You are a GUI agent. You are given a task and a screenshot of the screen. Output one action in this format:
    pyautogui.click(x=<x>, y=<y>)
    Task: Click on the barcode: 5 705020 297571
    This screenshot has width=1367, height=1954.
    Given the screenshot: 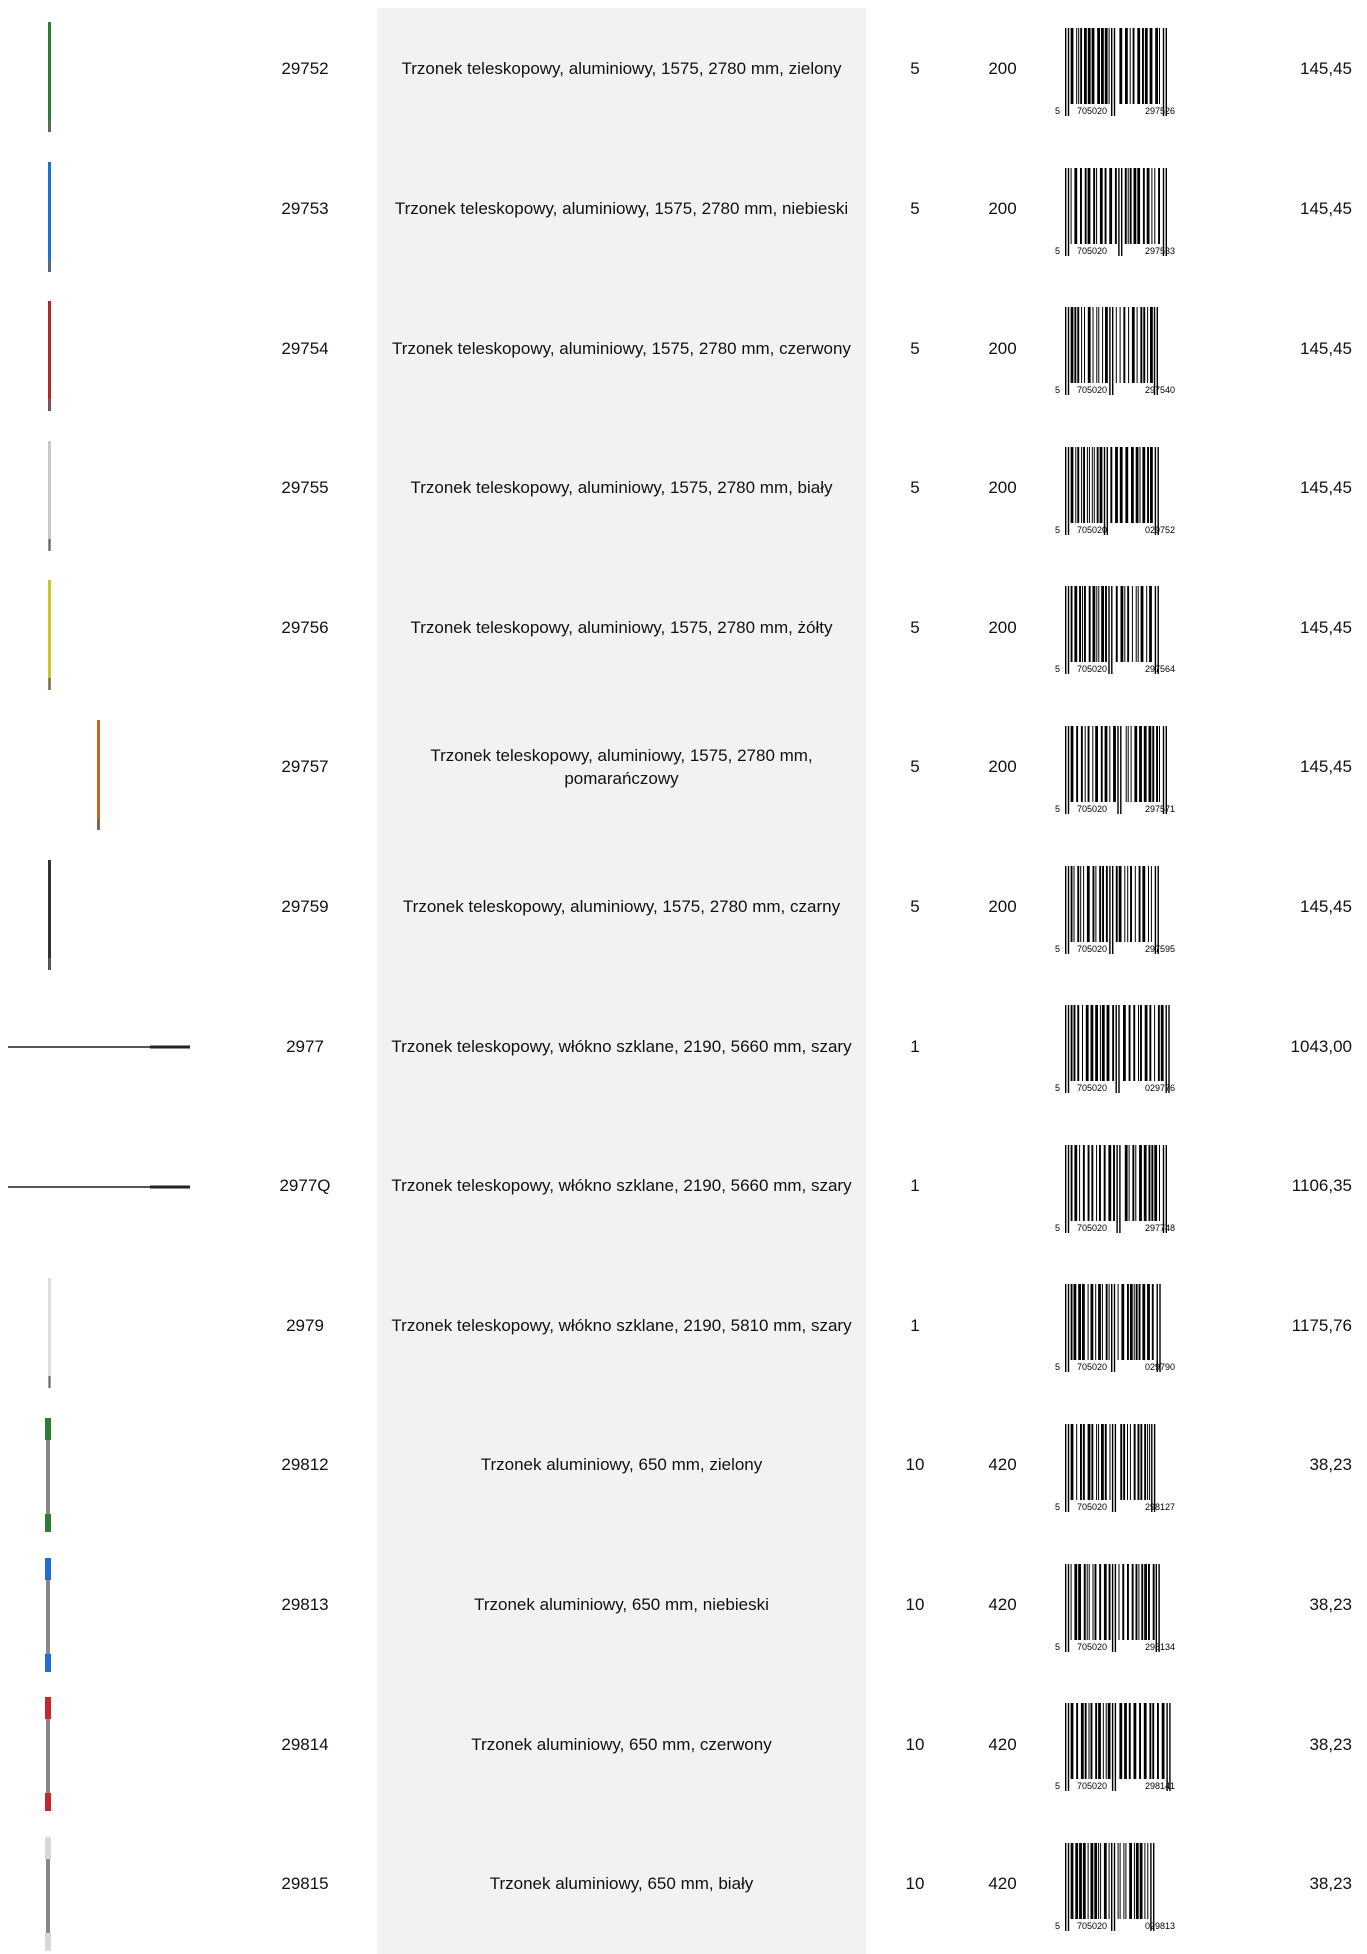 What is the action you would take?
    pyautogui.click(x=1115, y=770)
    